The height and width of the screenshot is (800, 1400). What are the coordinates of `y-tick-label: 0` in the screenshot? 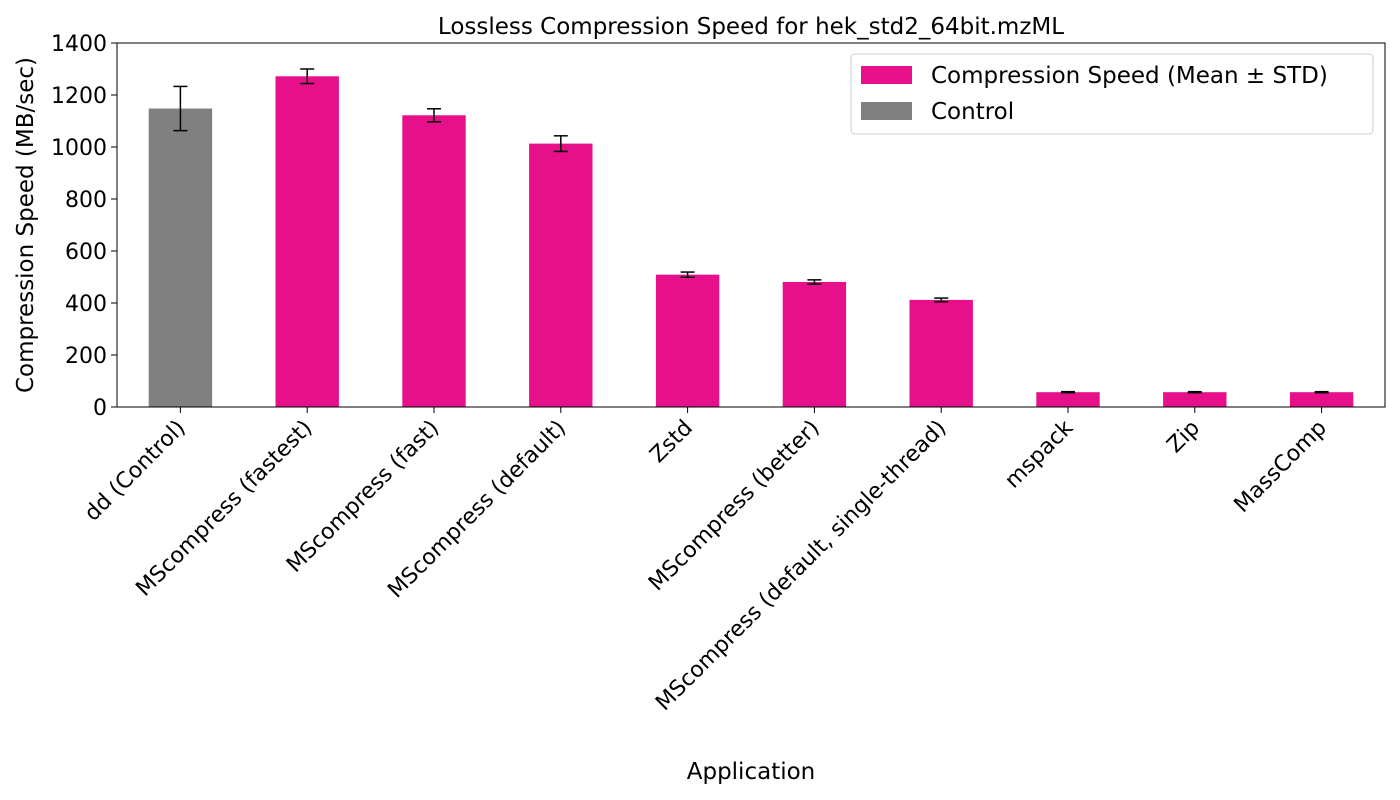 It's located at (100, 408).